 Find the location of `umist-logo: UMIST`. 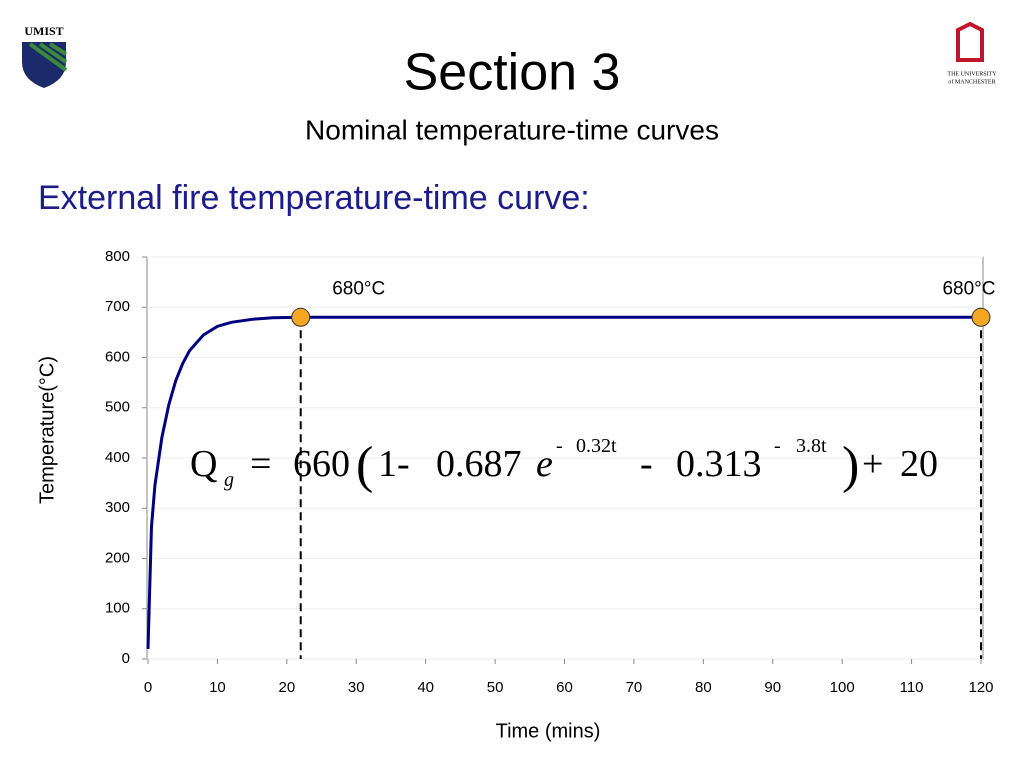

umist-logo: UMIST is located at coordinates (45, 56).